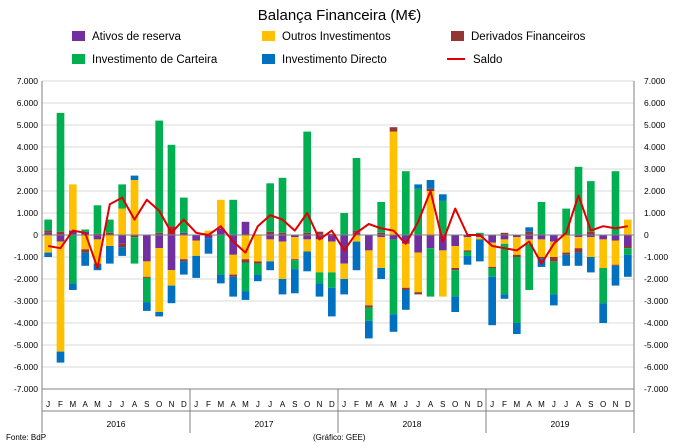 The image size is (679, 448). I want to click on y-tick-label-left: 3.000, so click(28, 169).